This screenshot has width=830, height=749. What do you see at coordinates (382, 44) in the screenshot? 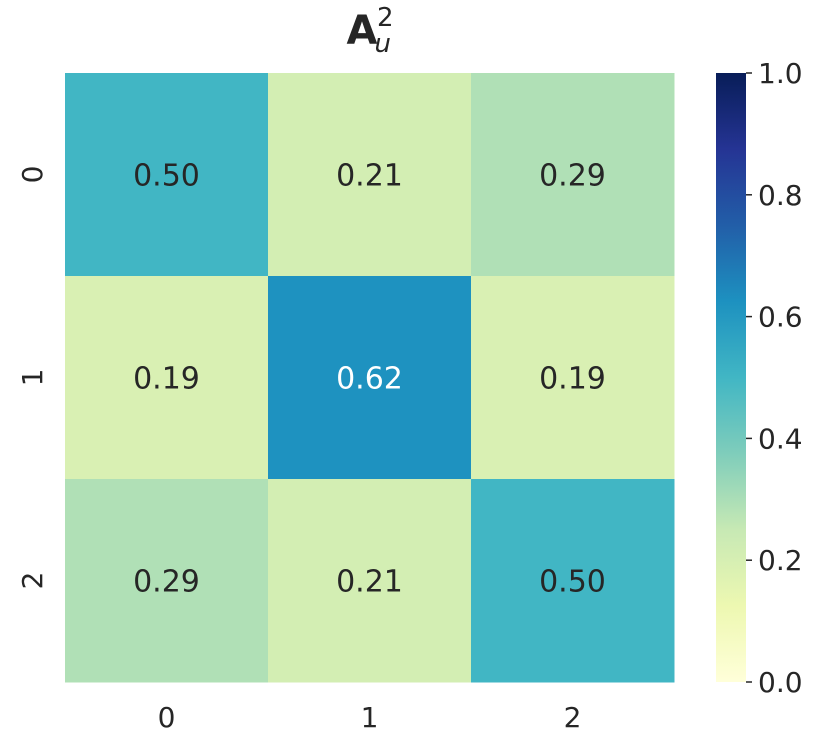
I see `chart-title-subscript: u` at bounding box center [382, 44].